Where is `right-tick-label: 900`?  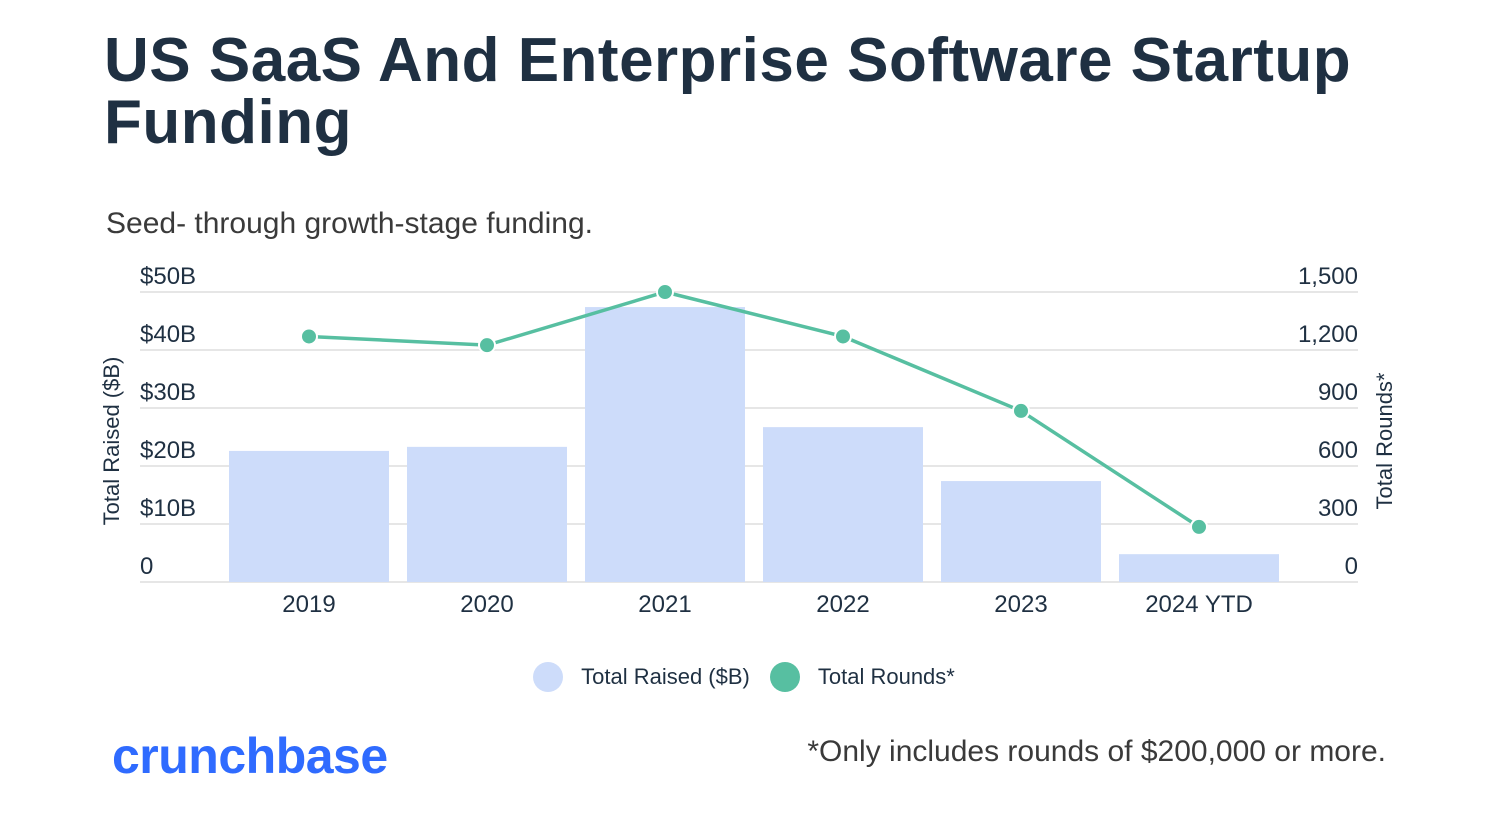
right-tick-label: 900 is located at coordinates (1338, 392).